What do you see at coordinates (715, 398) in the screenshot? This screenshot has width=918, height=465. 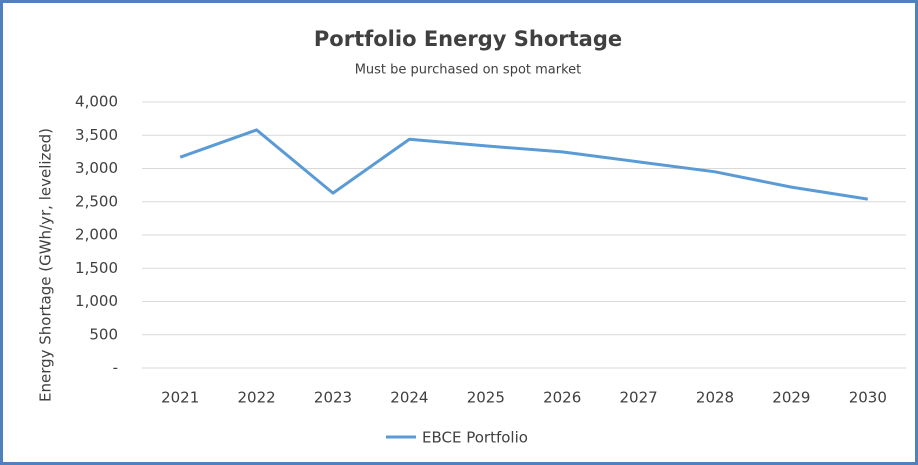 I see `x-tick-label: 2028` at bounding box center [715, 398].